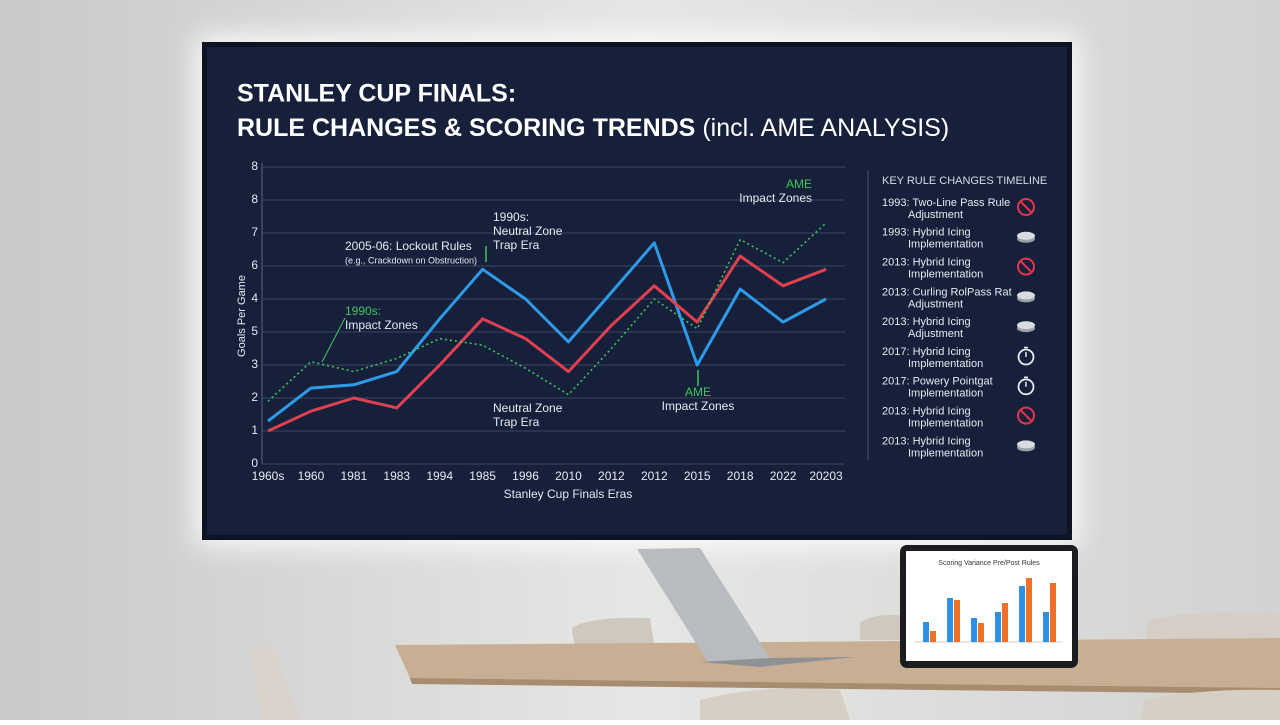 The height and width of the screenshot is (725, 1280). I want to click on y-tick-label: 0, so click(254, 463).